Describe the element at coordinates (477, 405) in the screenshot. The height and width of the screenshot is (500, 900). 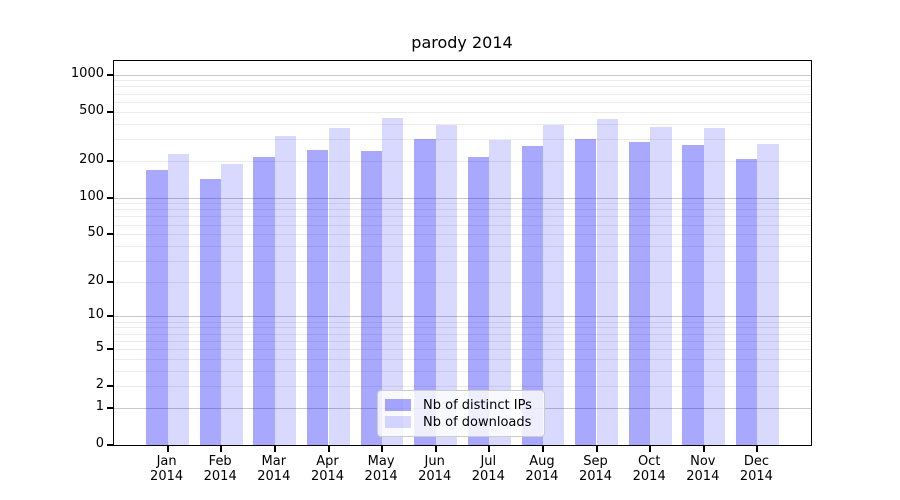
I see `legend-label: Nb of distinct IPs` at that location.